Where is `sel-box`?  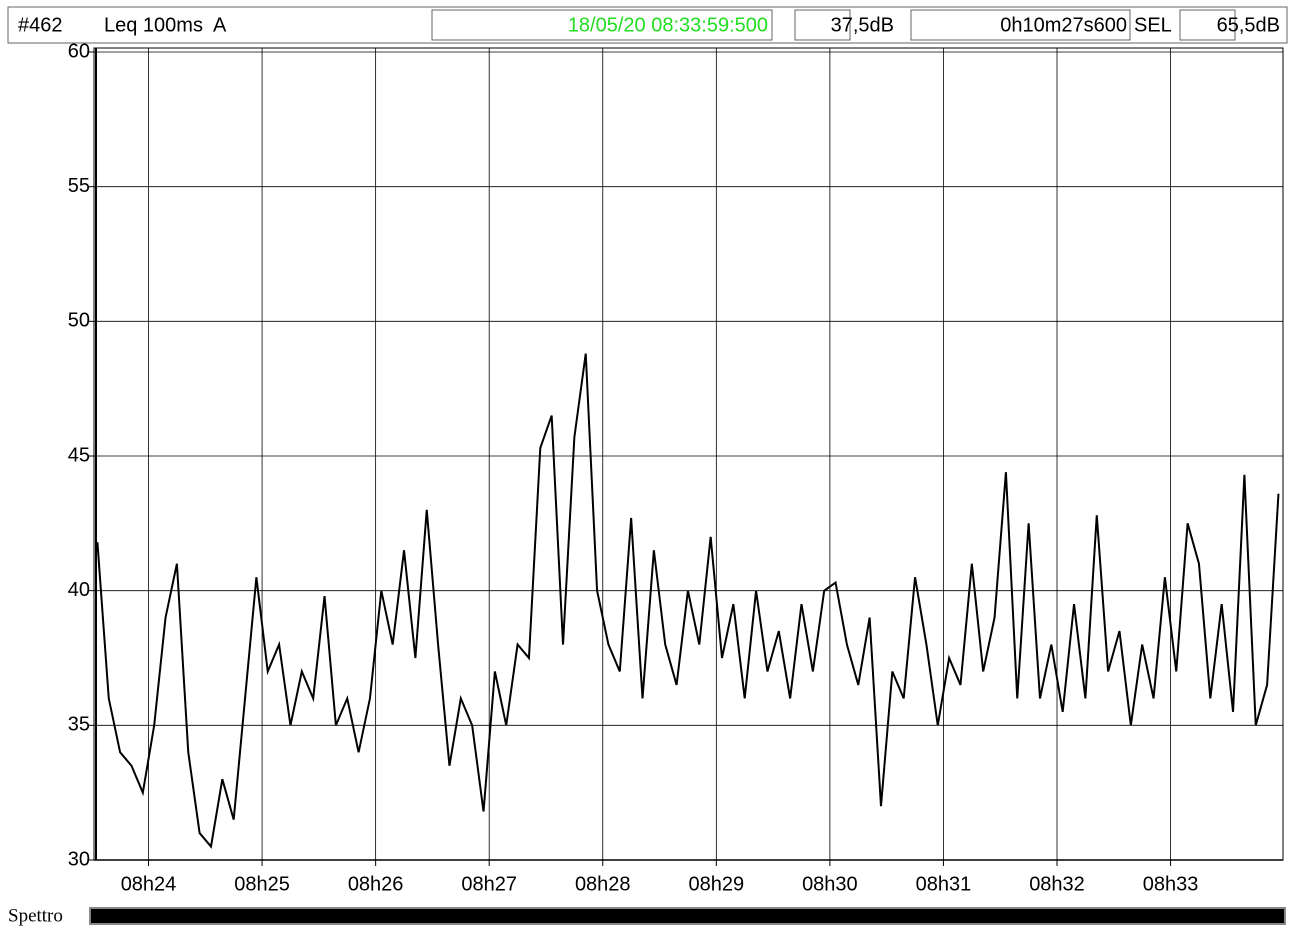
sel-box is located at coordinates (1207, 25).